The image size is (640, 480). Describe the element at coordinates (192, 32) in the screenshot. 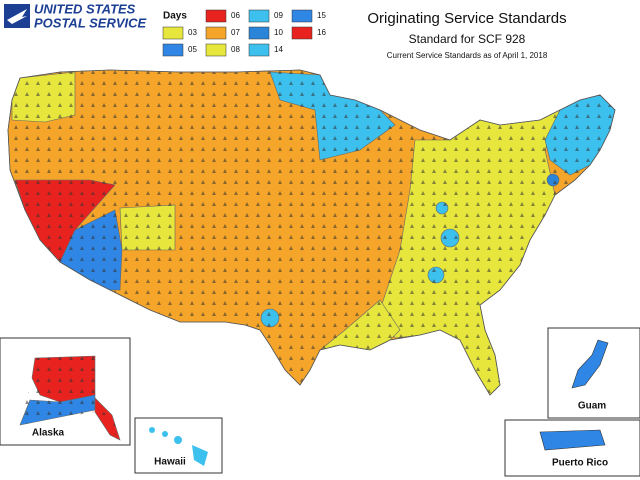

I see `legend-label: 03` at that location.